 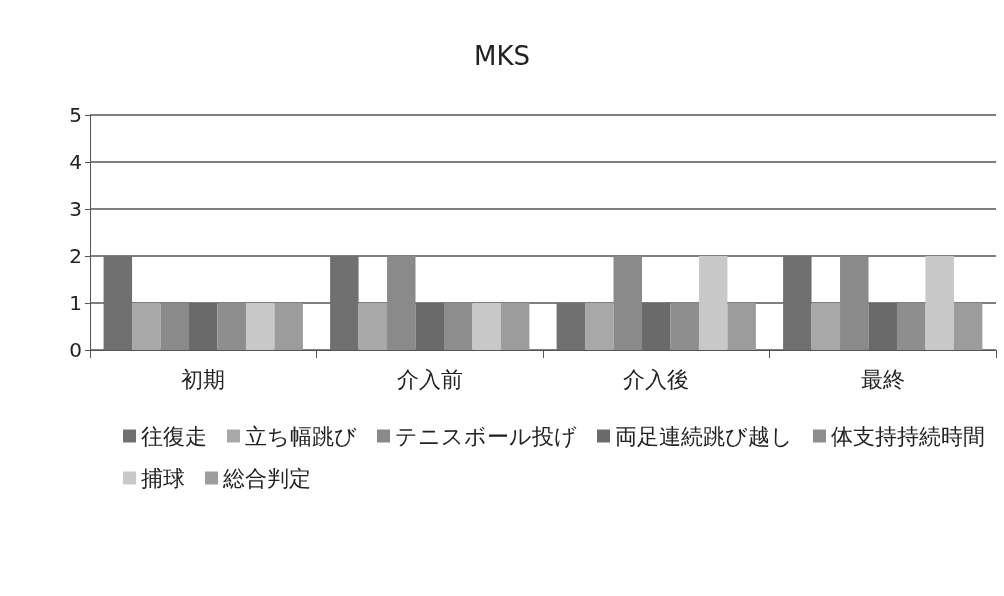 I want to click on y-tick-label: 1, so click(x=75, y=303).